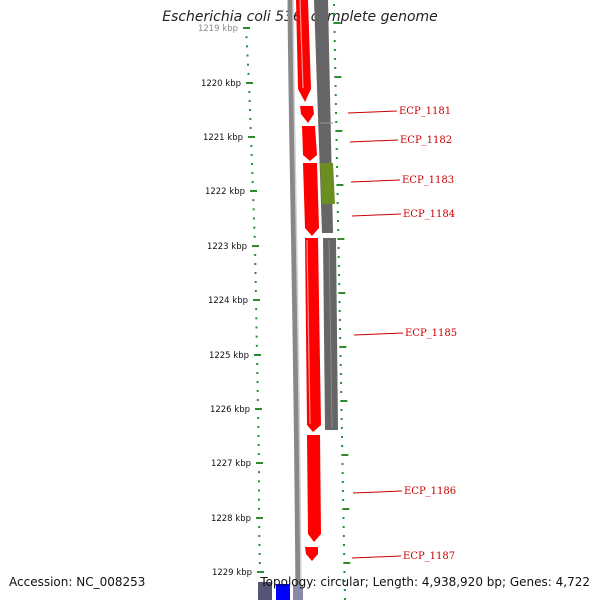 This screenshot has height=600, width=600. I want to click on gene-label: ECP_1183, so click(428, 180).